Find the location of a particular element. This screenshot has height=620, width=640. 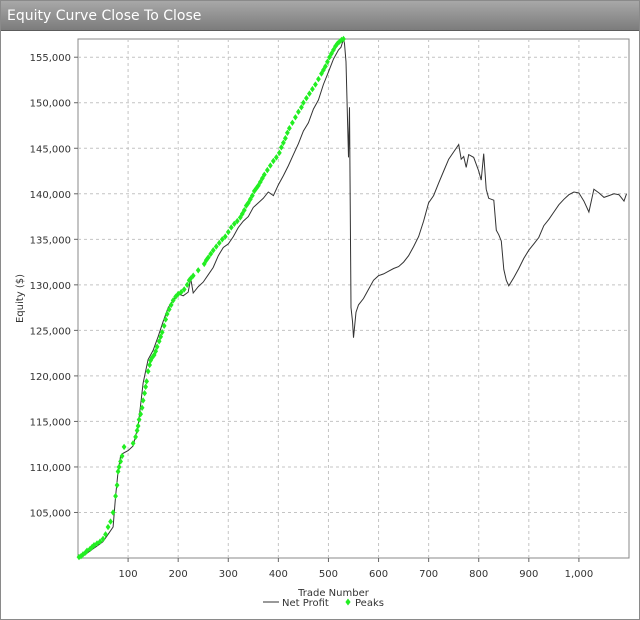

x-tick-label: 1,000 is located at coordinates (579, 574).